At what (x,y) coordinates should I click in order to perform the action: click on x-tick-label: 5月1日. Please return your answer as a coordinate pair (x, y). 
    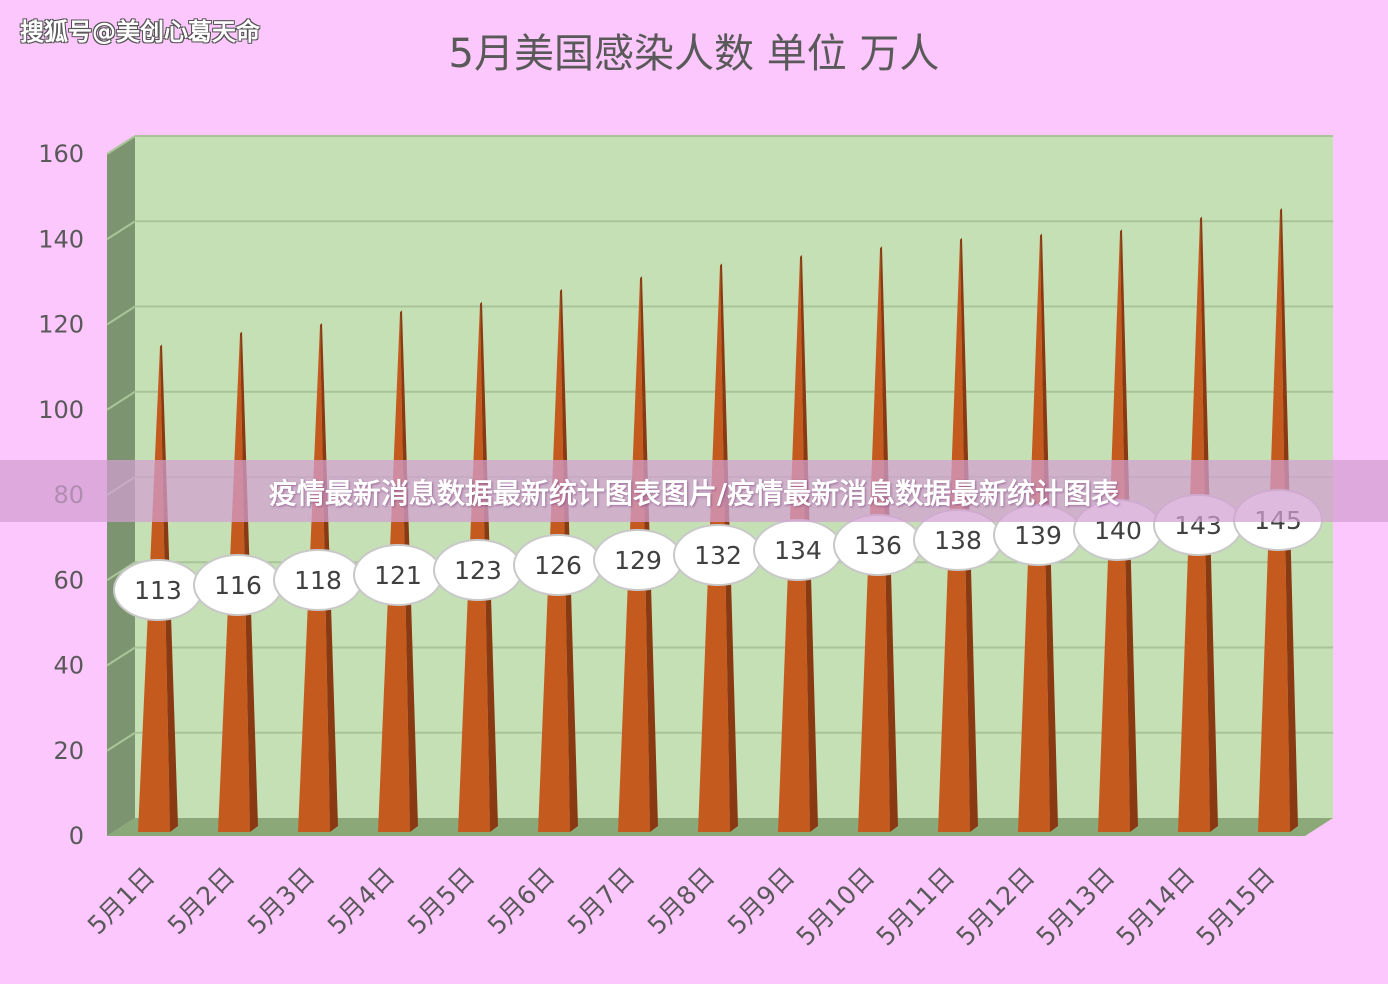
    Looking at the image, I should click on (121, 901).